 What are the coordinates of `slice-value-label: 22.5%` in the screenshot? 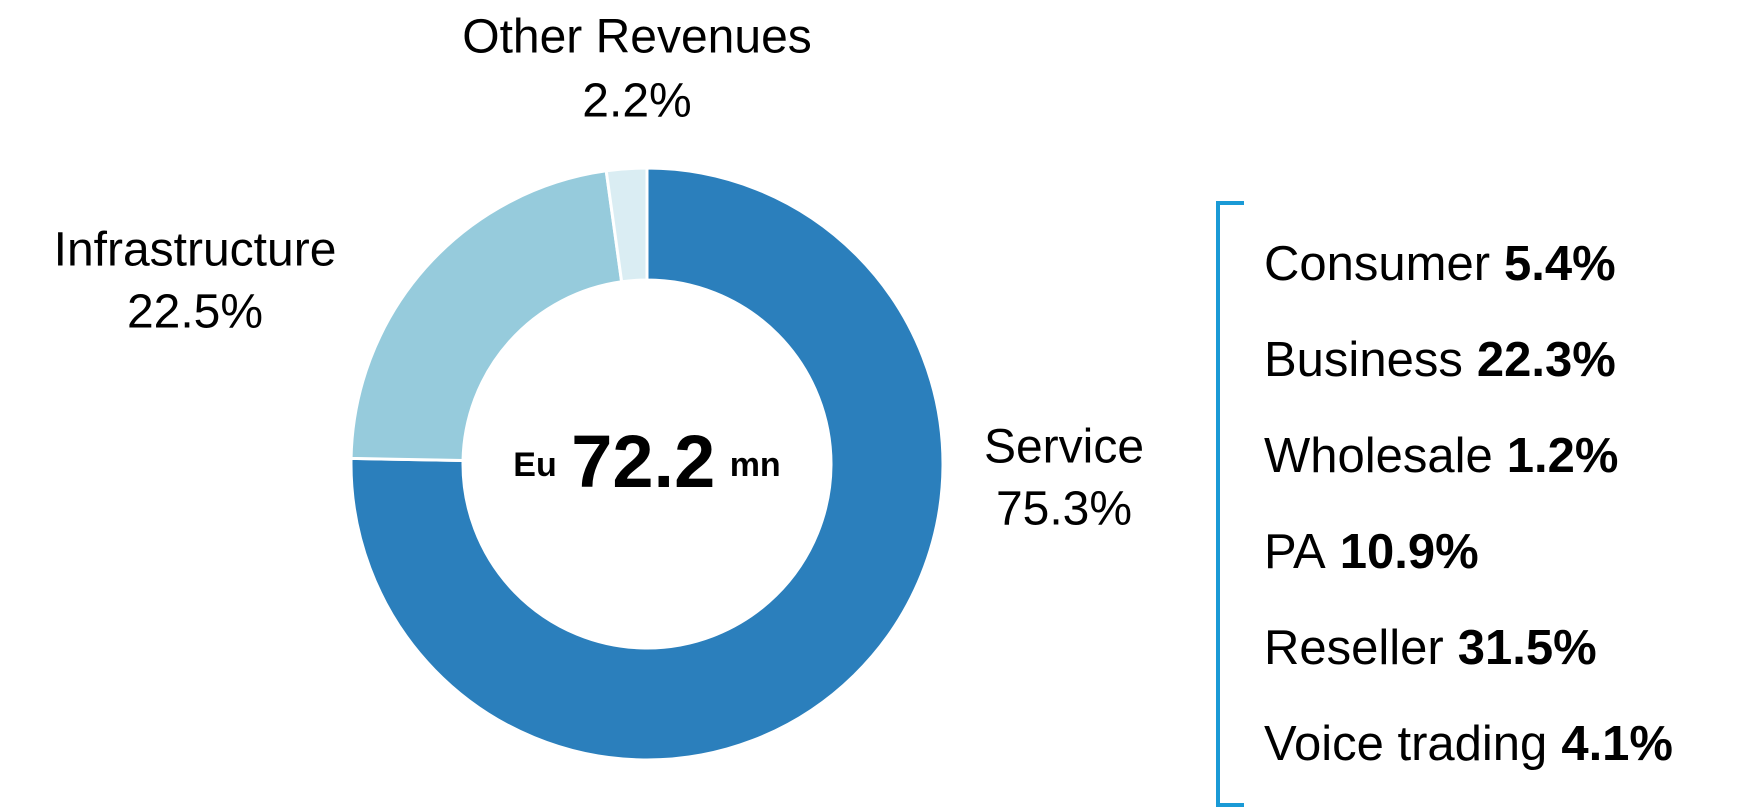 It's located at (195, 312).